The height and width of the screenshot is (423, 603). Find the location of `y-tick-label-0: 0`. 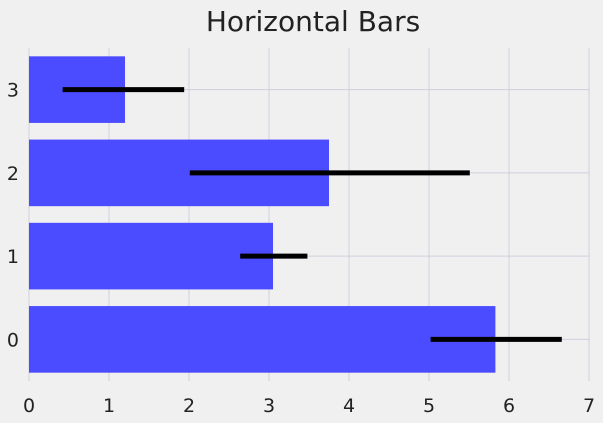

y-tick-label-0: 0 is located at coordinates (13, 340).